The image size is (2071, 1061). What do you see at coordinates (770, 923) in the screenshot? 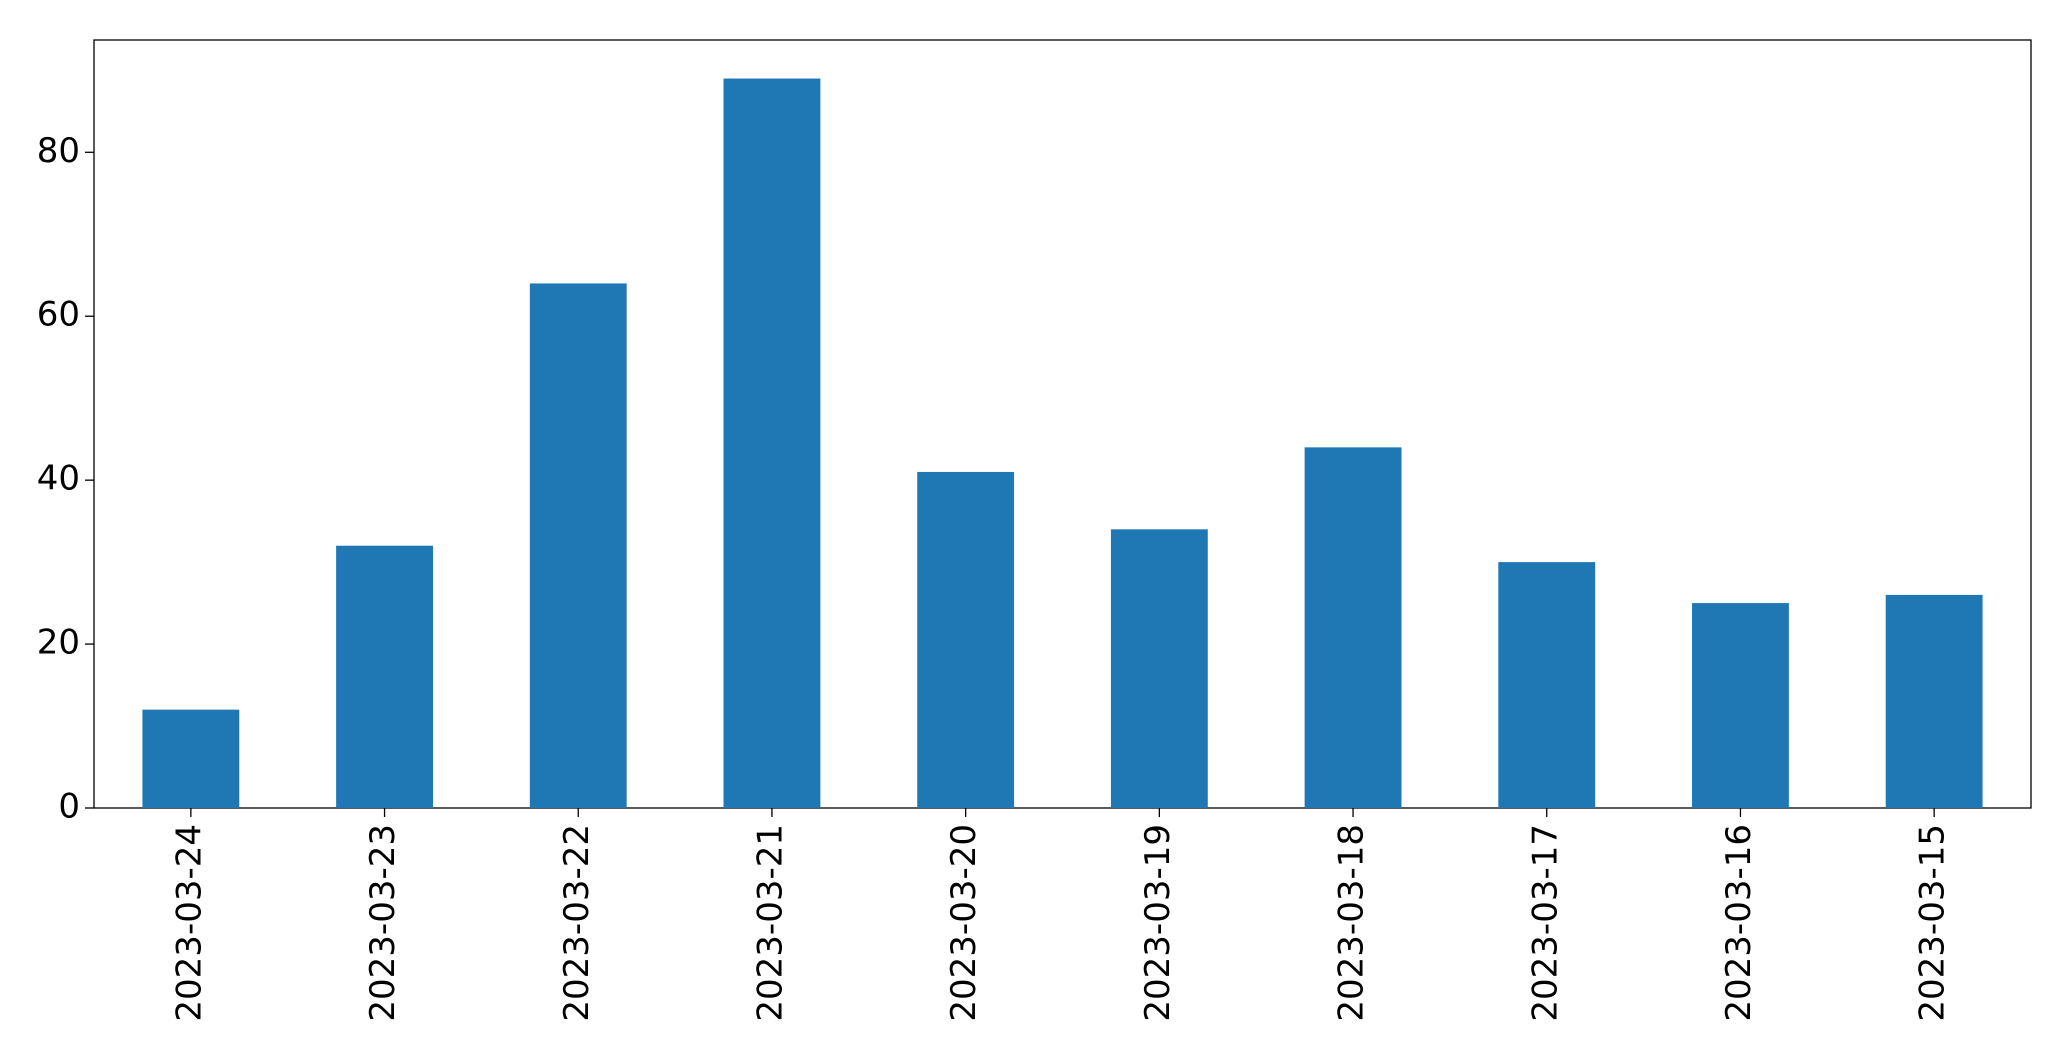
I see `x-tick-label: 2023-03-21` at bounding box center [770, 923].